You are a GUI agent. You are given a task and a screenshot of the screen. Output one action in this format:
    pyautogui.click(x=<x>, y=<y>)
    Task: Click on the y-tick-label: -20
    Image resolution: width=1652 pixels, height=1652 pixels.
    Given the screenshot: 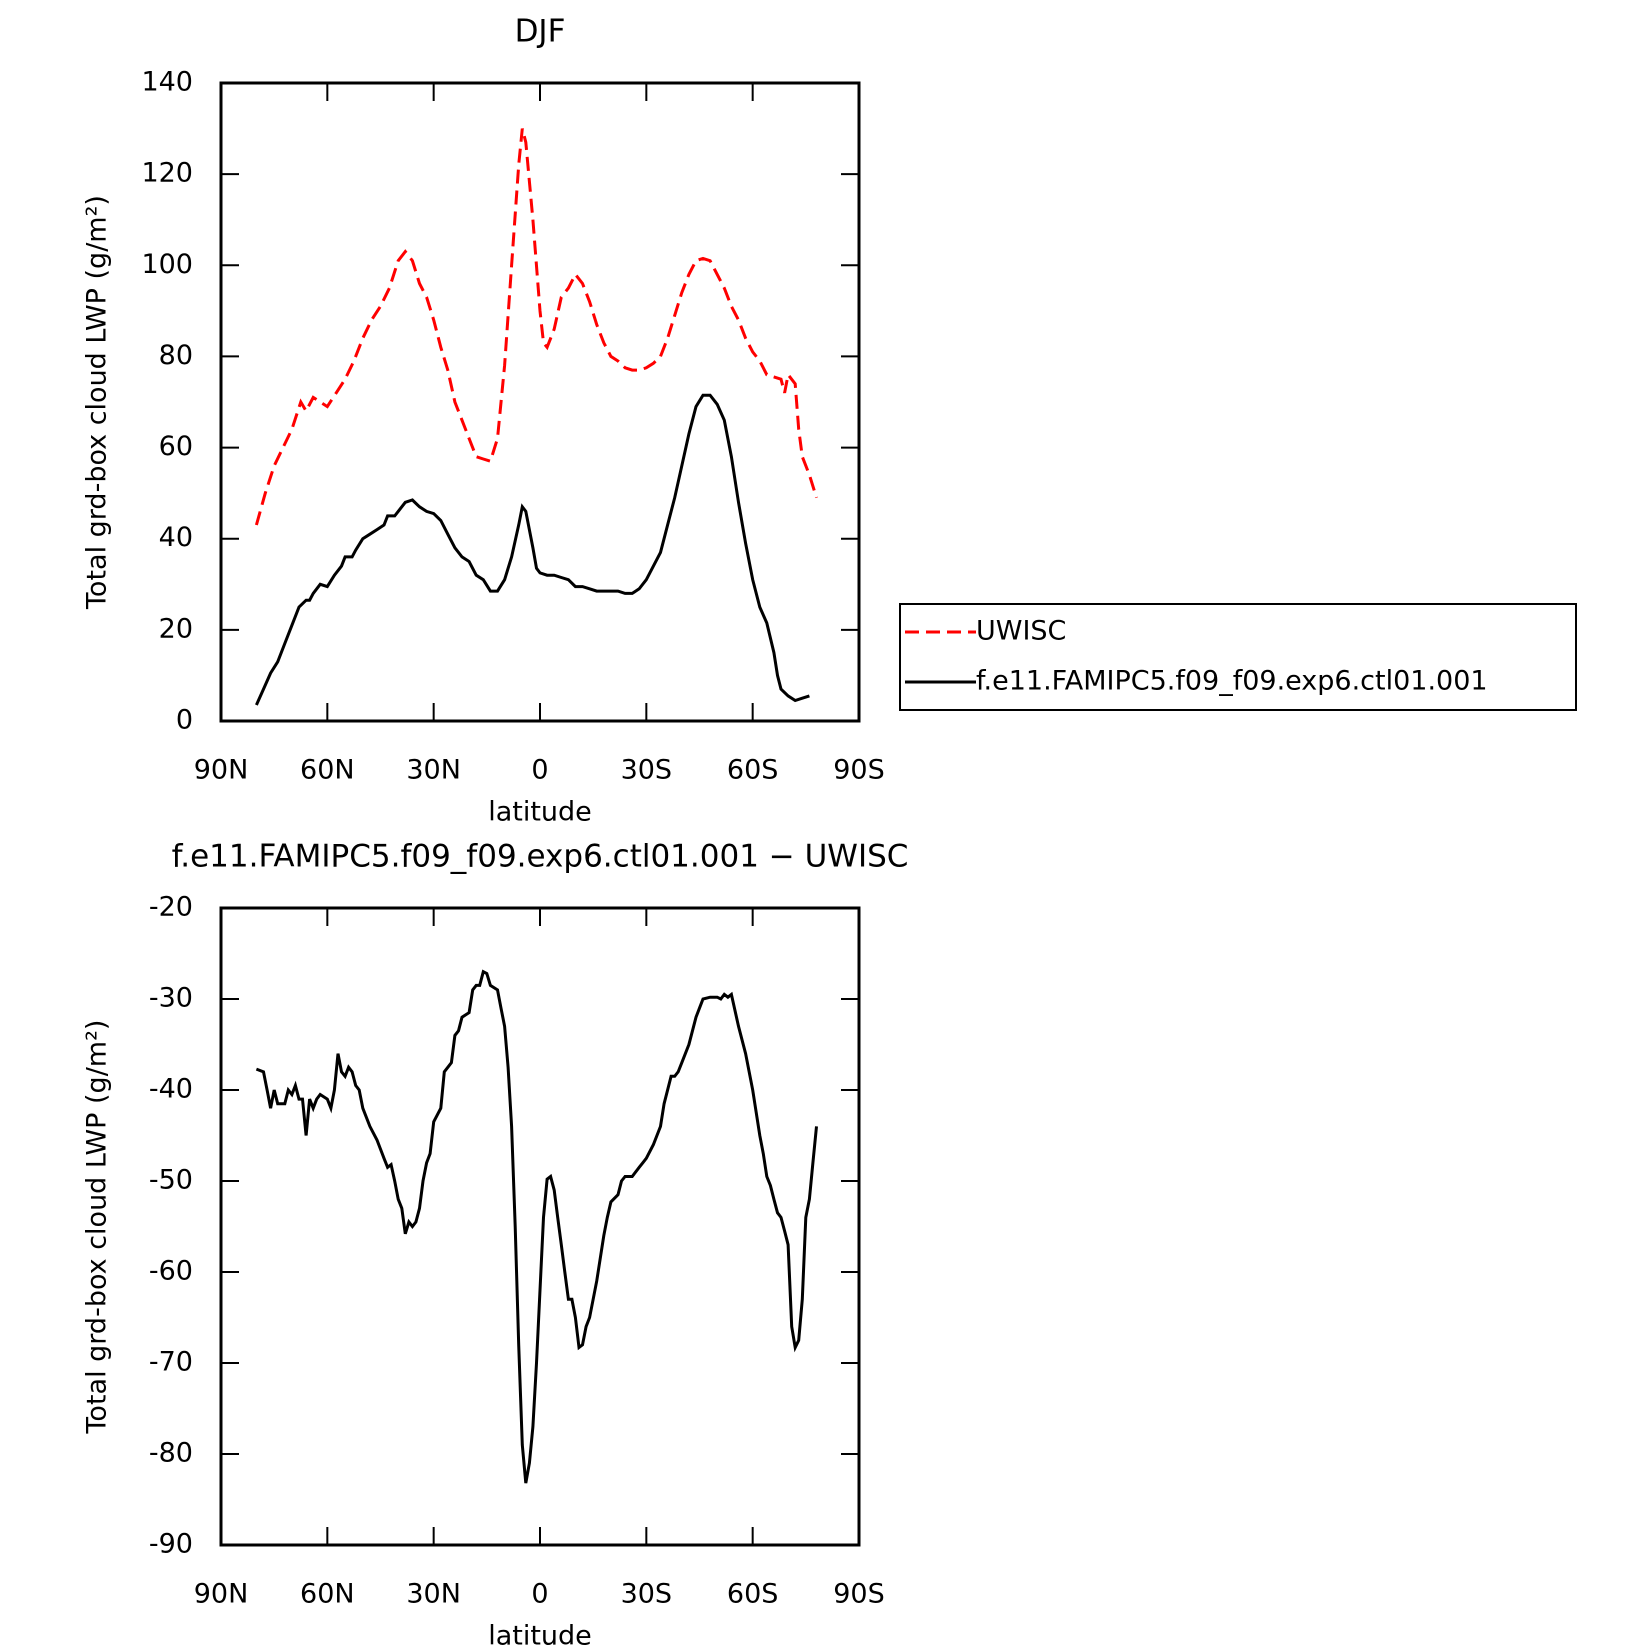 What is the action you would take?
    pyautogui.click(x=171, y=907)
    